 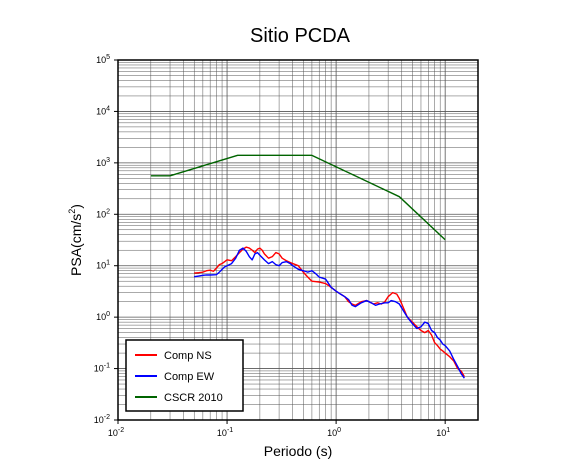 I want to click on y-tick-label: 10¹, so click(x=103, y=265).